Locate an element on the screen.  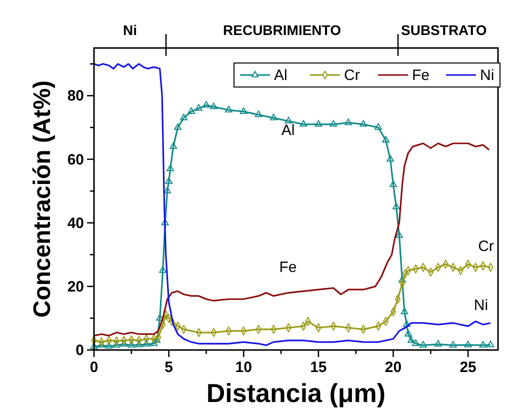
x-tick-label: 20 is located at coordinates (393, 367).